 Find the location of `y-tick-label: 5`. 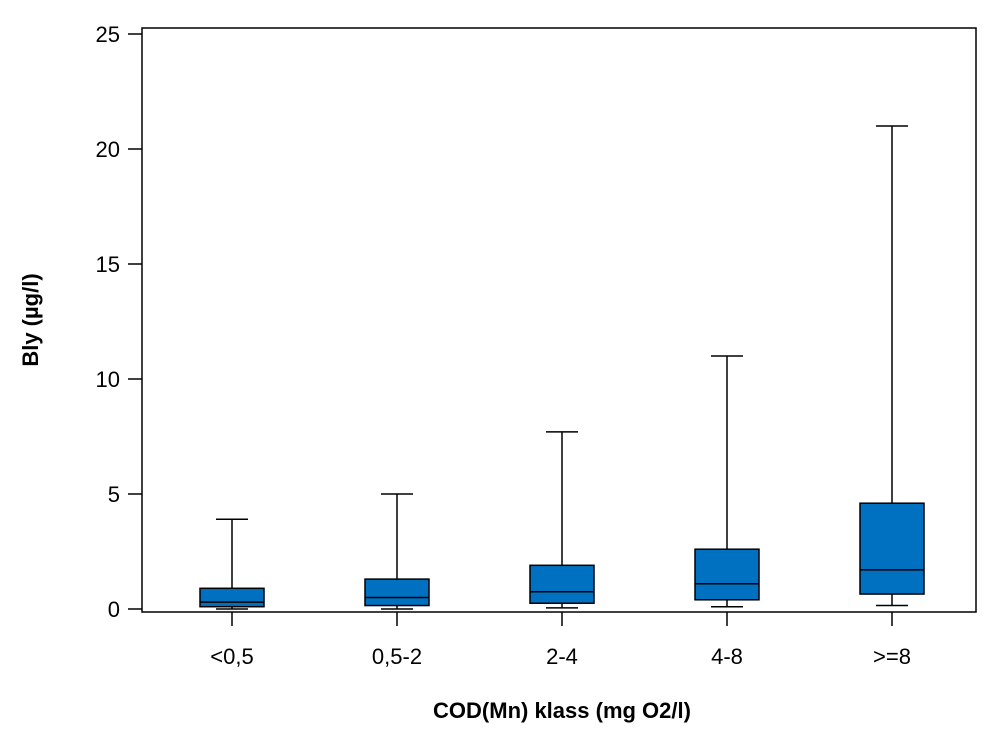

y-tick-label: 5 is located at coordinates (114, 494).